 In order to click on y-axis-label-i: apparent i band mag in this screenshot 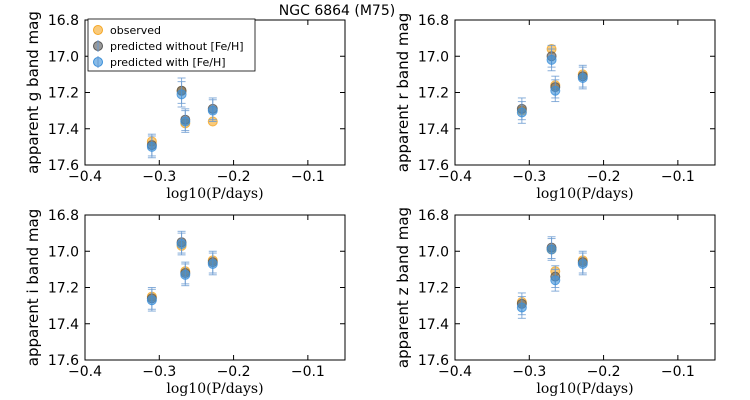, I will do `click(33, 287)`.